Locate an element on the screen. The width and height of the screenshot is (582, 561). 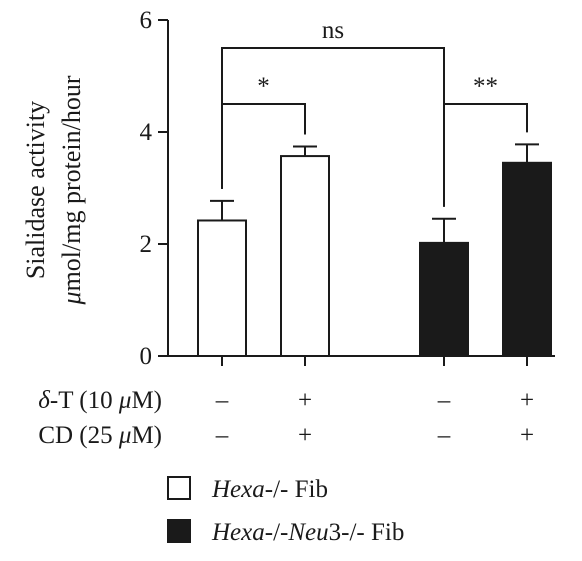
y-tick-label: 4 is located at coordinates (146, 132).